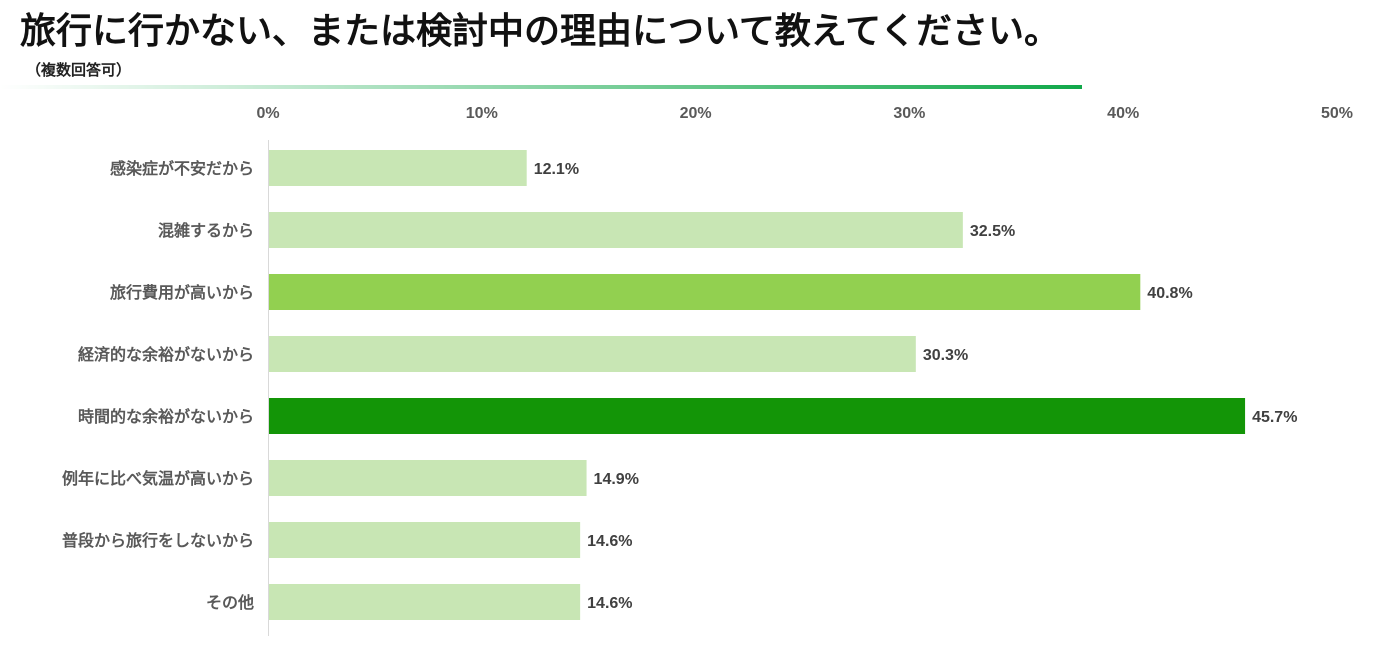  What do you see at coordinates (1337, 113) in the screenshot?
I see `x-tick-label: 50%` at bounding box center [1337, 113].